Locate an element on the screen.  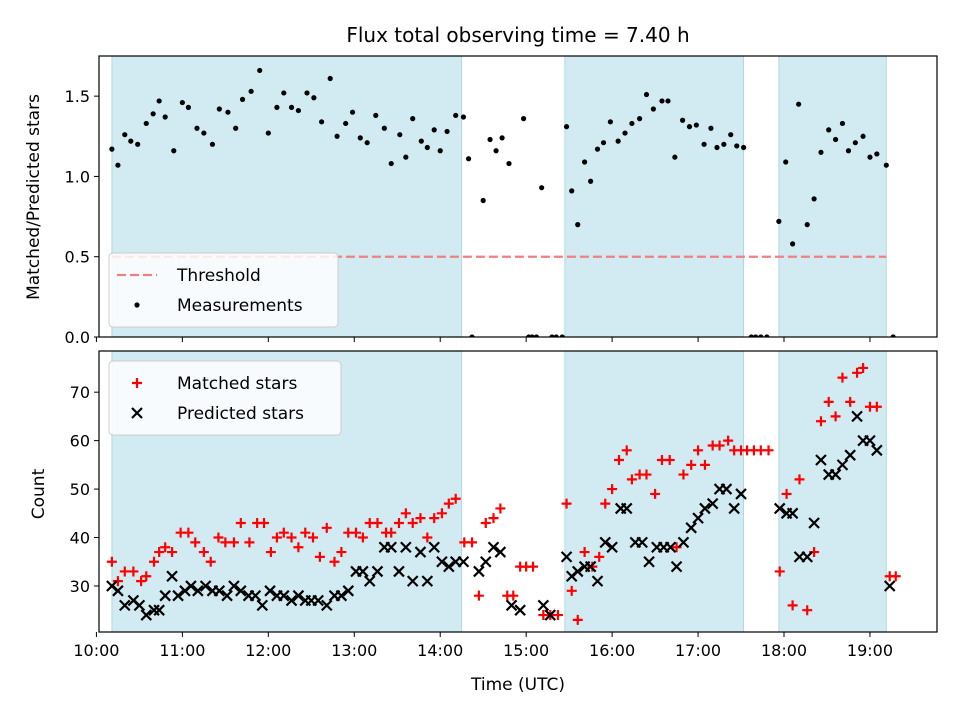
x-axis-label: Time (UTC) is located at coordinates (517, 685).